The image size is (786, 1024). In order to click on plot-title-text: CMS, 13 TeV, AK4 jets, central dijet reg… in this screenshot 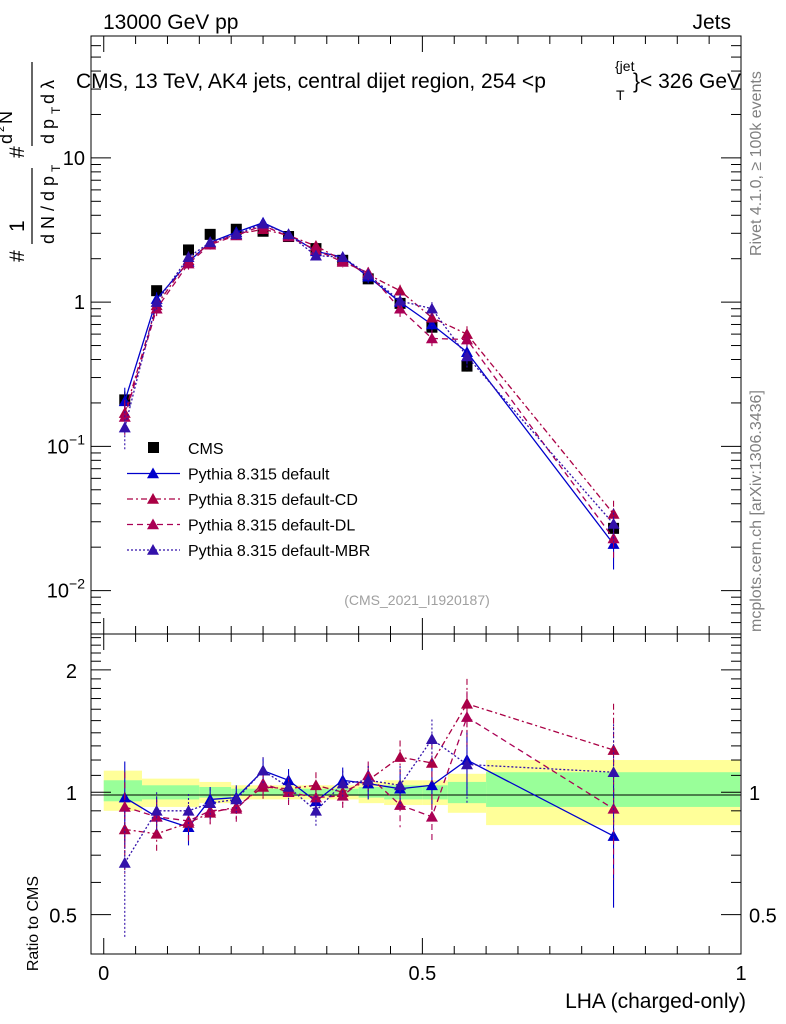, I will do `click(311, 81)`.